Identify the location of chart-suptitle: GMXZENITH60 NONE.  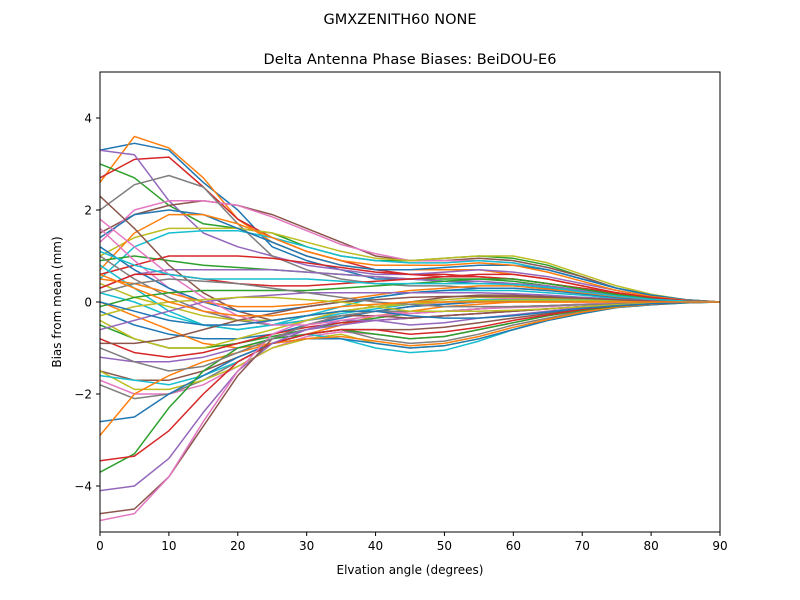
(400, 20).